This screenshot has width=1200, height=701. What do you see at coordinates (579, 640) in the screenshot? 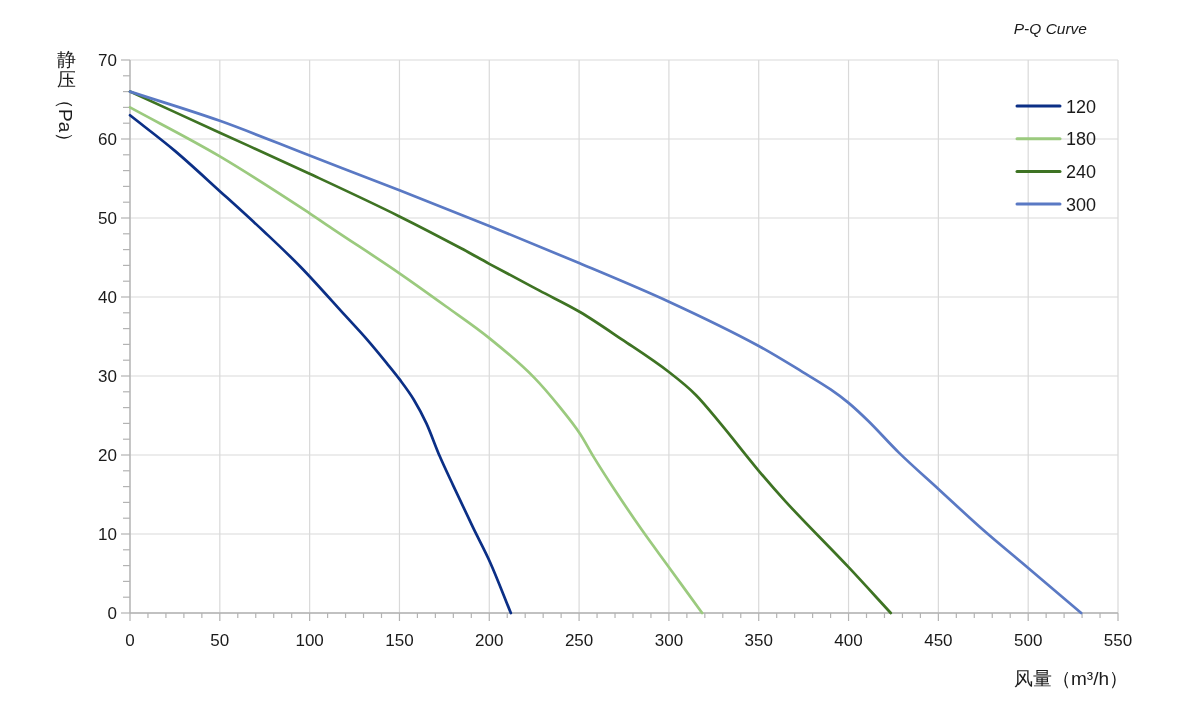
I see `x-tick-label: 250` at bounding box center [579, 640].